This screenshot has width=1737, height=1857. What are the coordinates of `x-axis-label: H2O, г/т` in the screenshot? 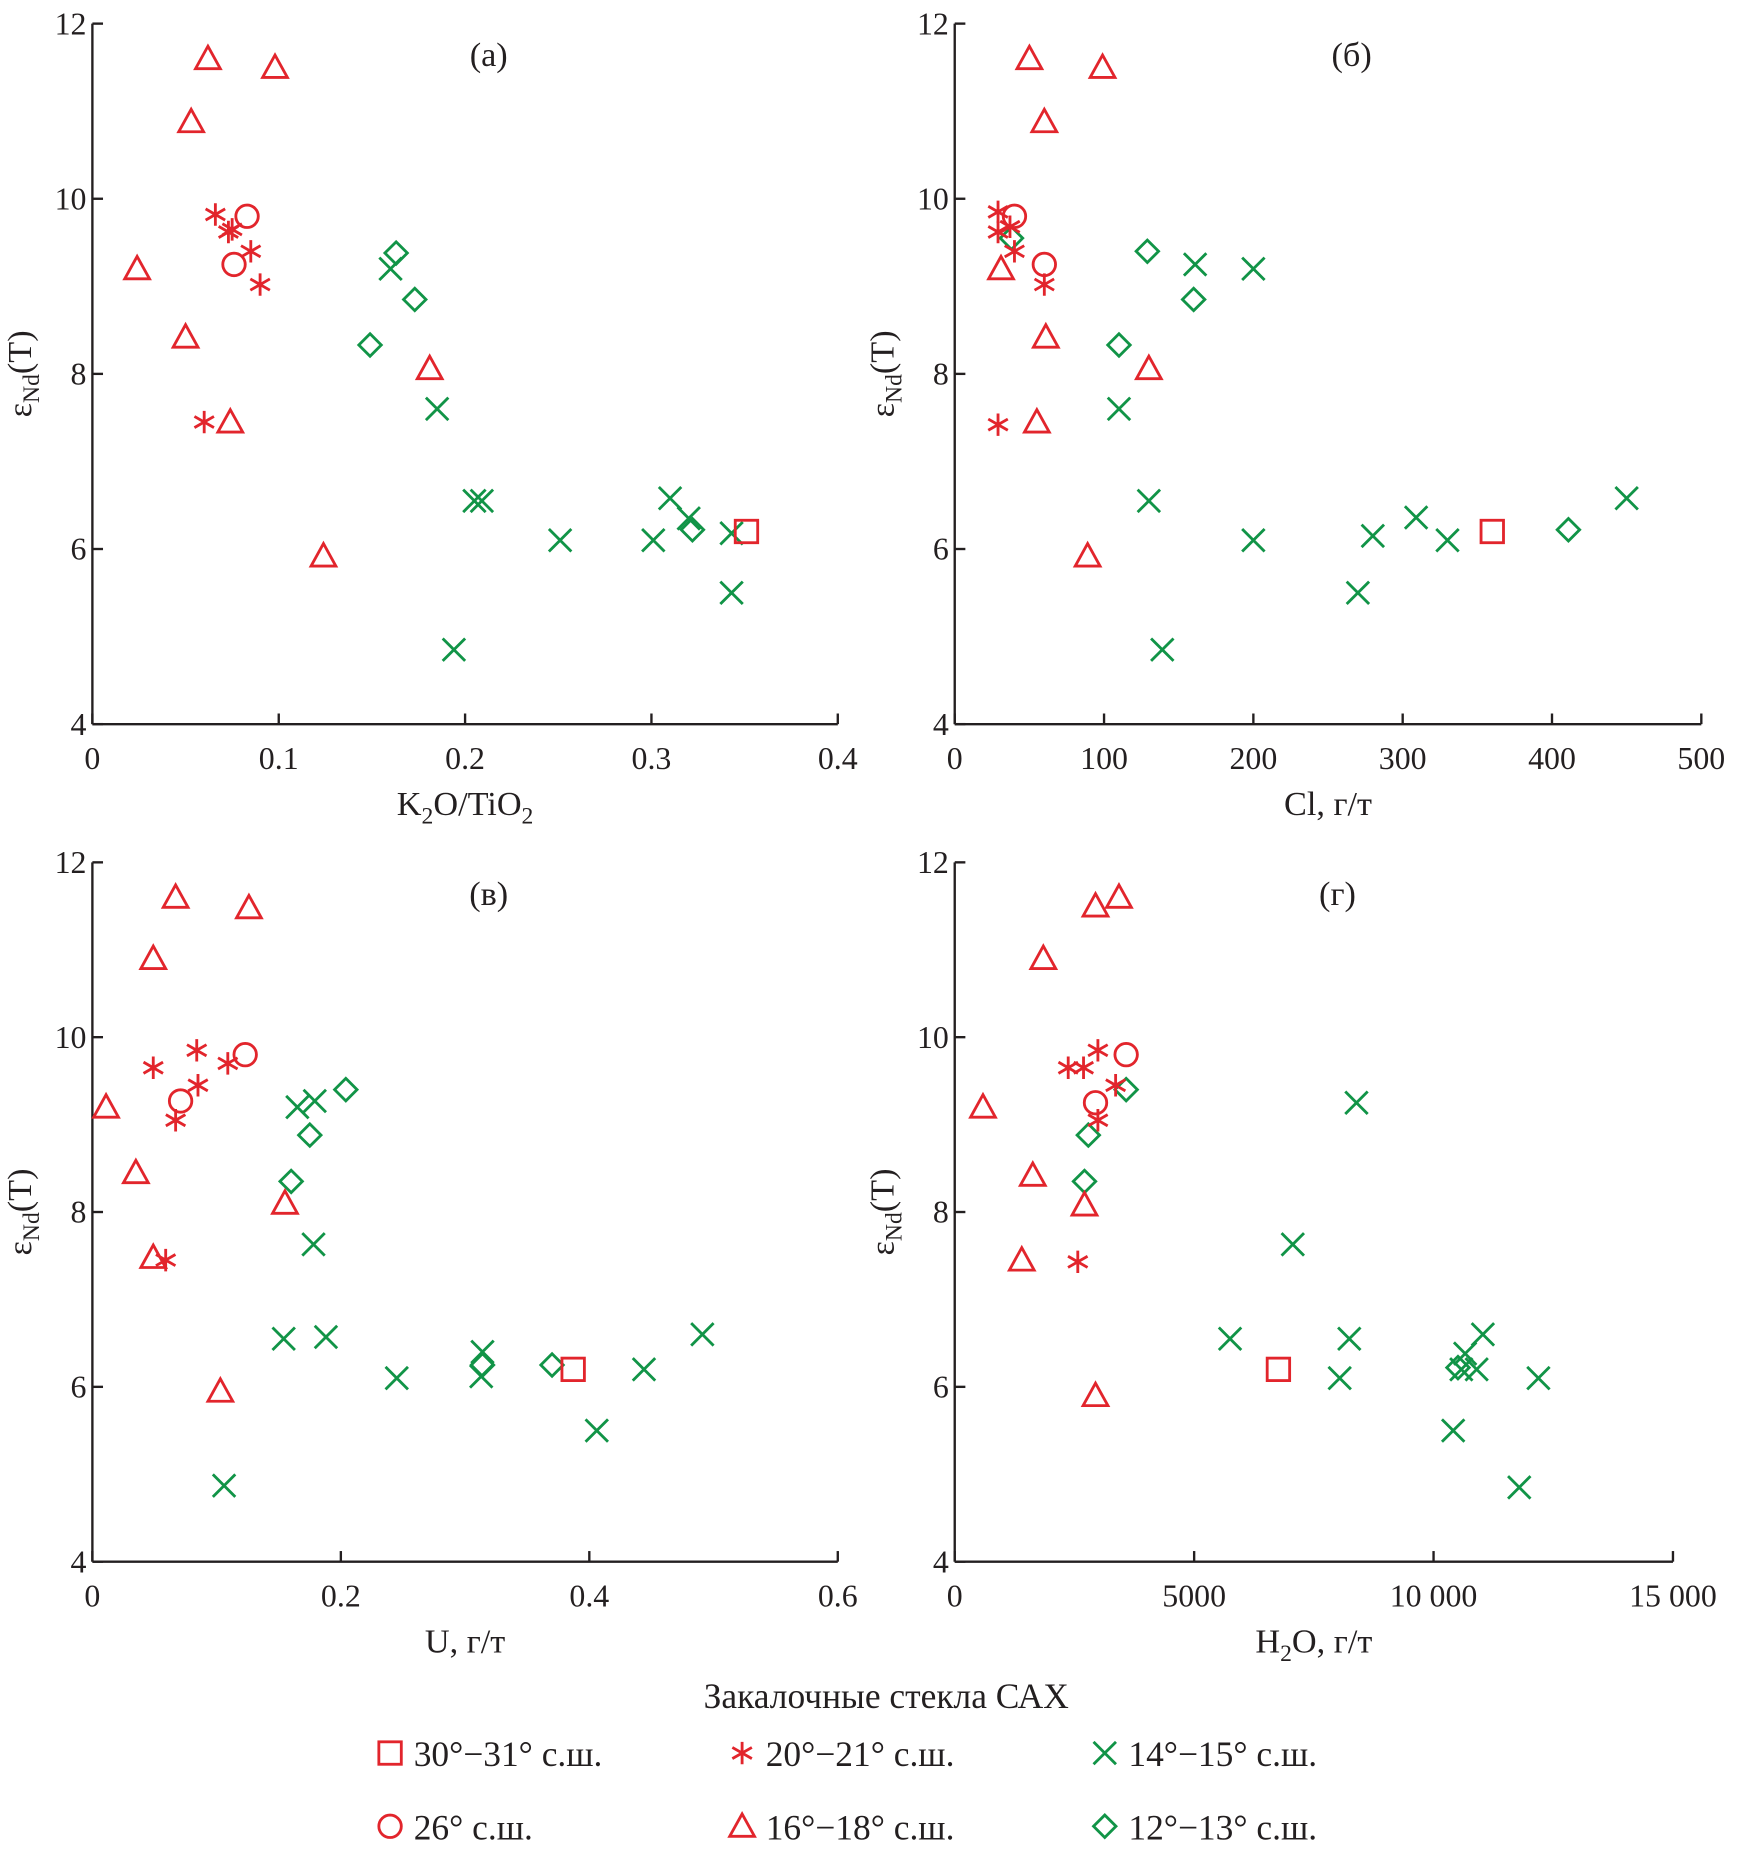 It's located at (1313, 1645).